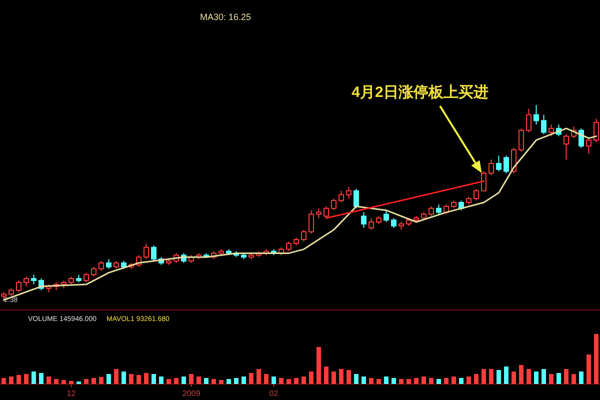  I want to click on x-tick-label: 12, so click(71, 393).